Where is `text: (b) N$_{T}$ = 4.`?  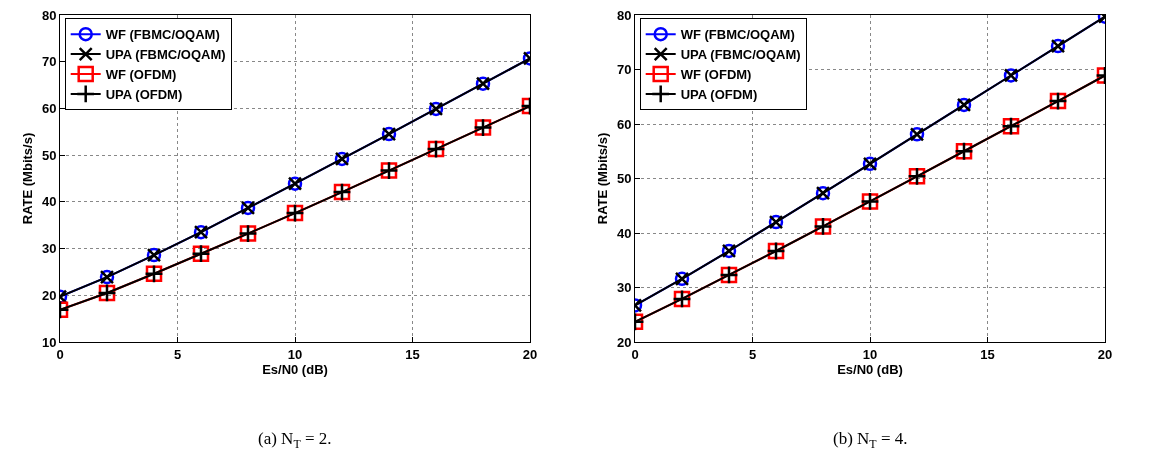 text: (b) N$_{T}$ = 4. is located at coordinates (870, 440).